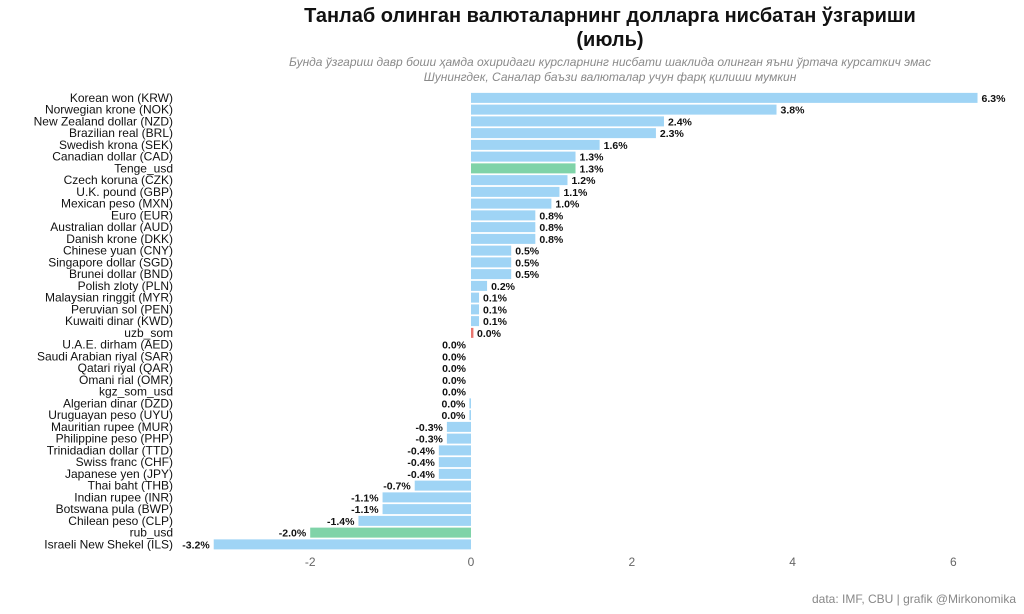  Describe the element at coordinates (110, 415) in the screenshot. I see `category-label: Uruguayan peso (UYU)` at that location.